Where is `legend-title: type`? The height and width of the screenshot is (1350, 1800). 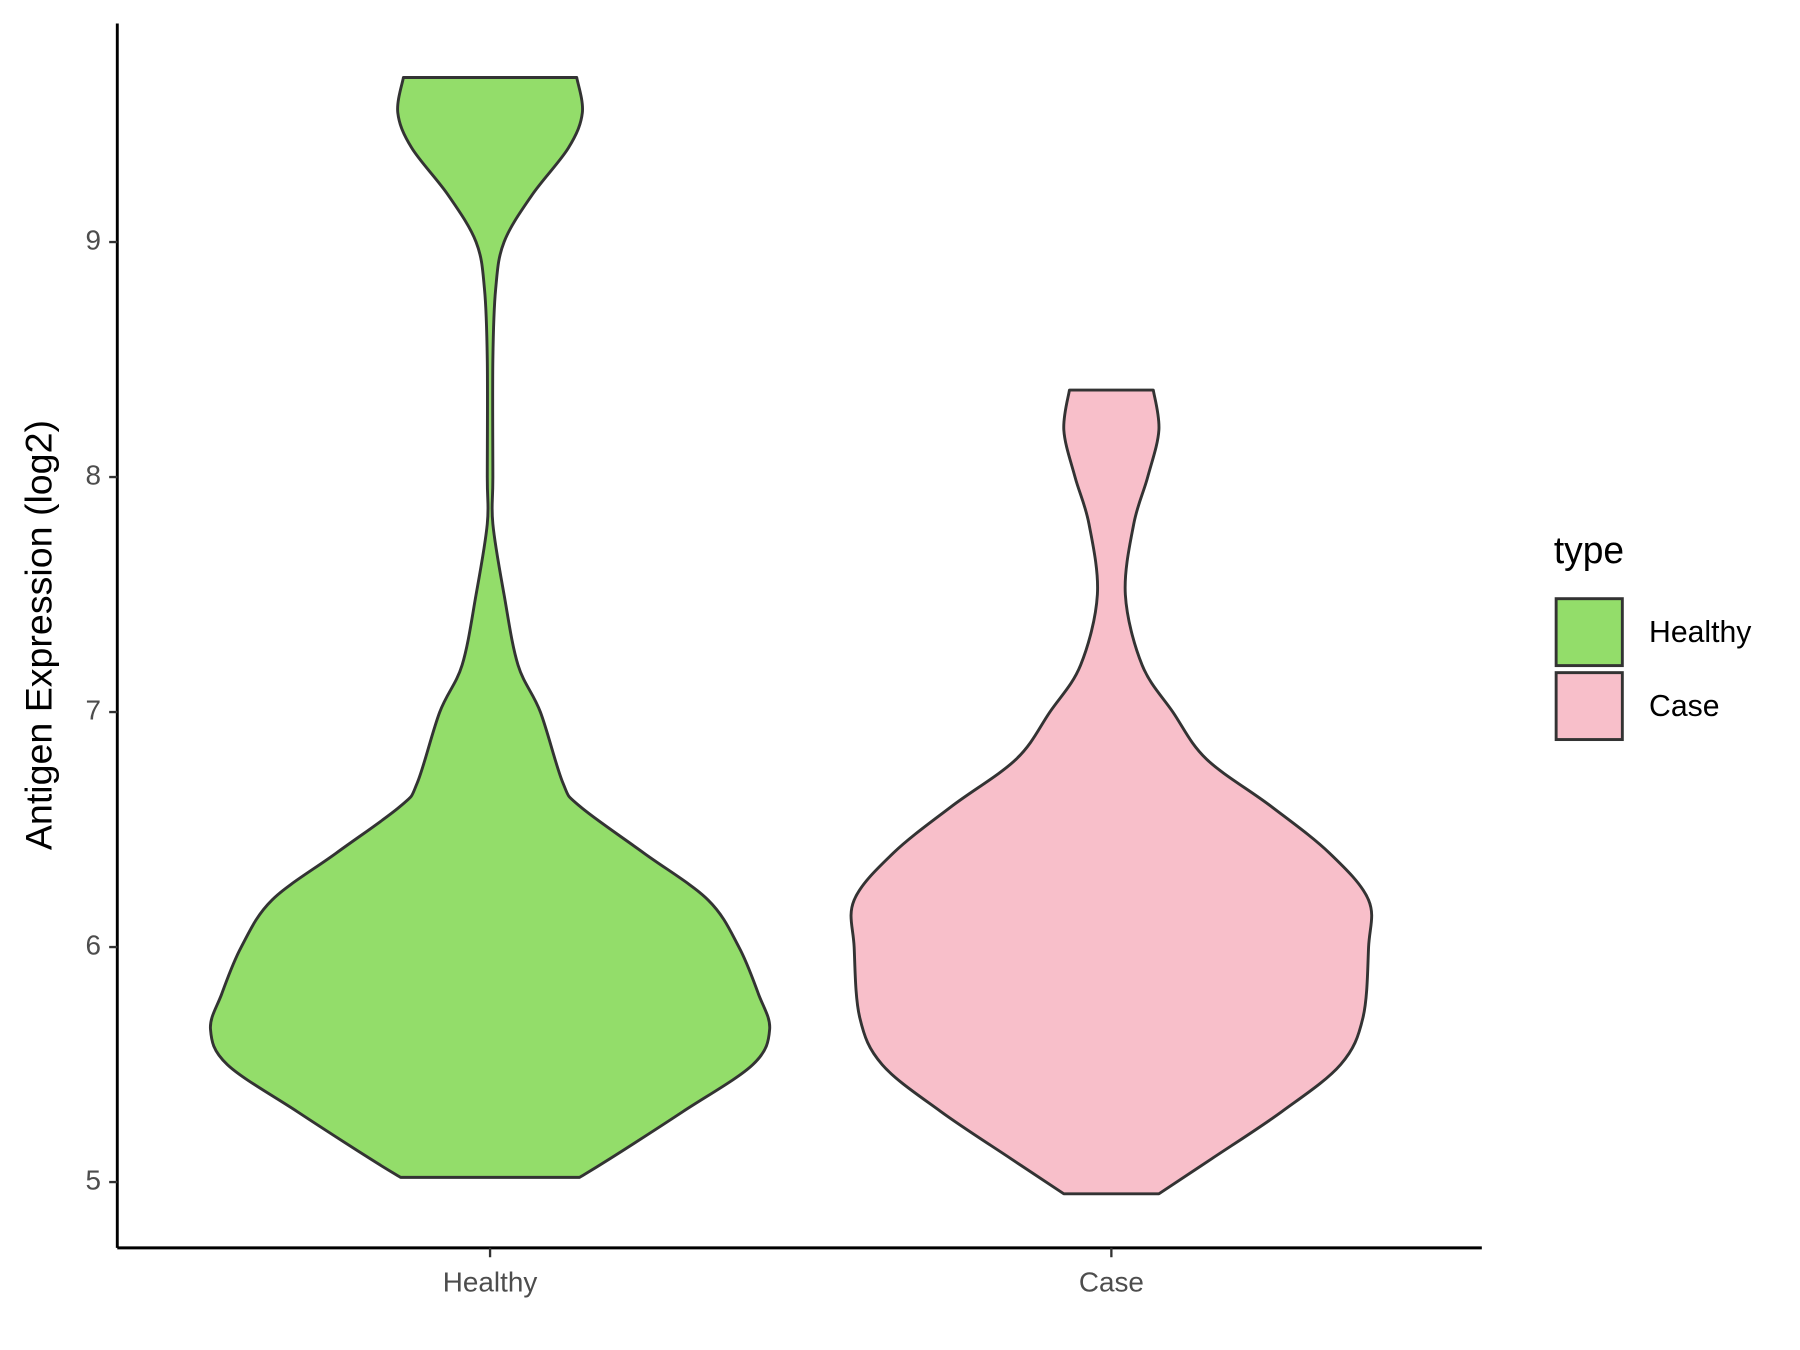 legend-title: type is located at coordinates (1589, 550).